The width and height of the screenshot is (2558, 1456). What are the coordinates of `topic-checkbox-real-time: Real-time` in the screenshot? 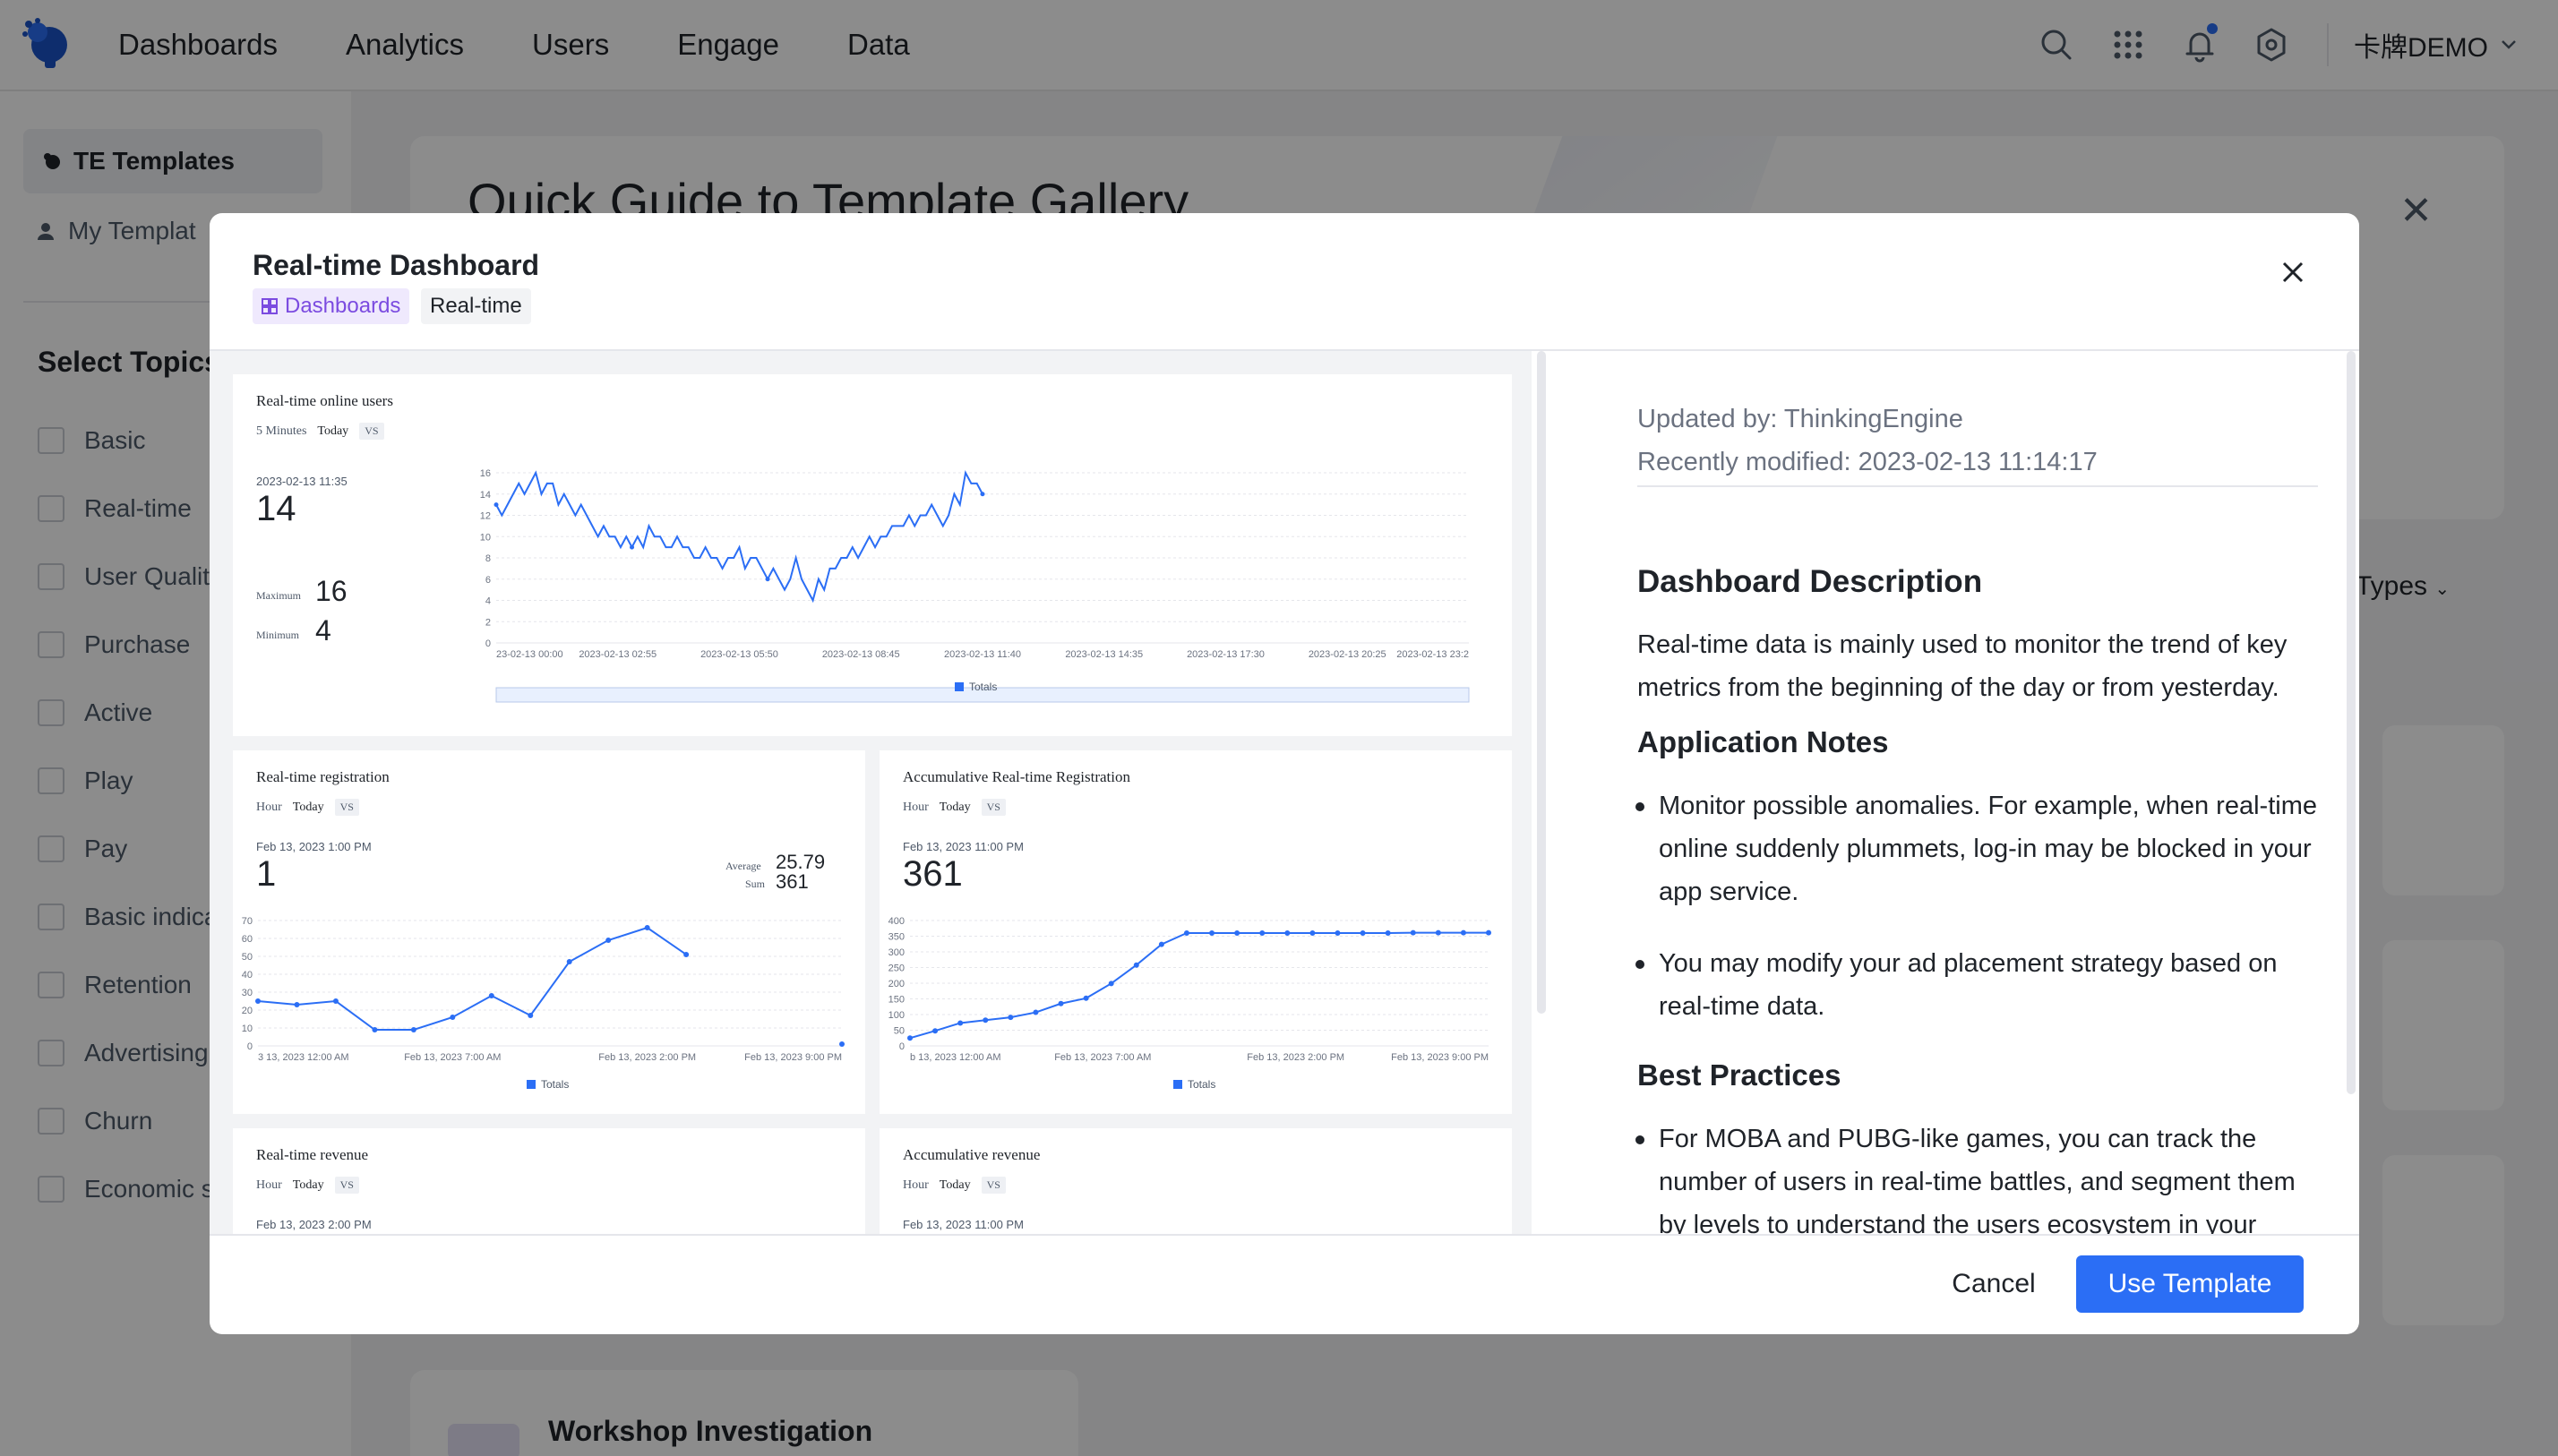 It's located at (115, 509).